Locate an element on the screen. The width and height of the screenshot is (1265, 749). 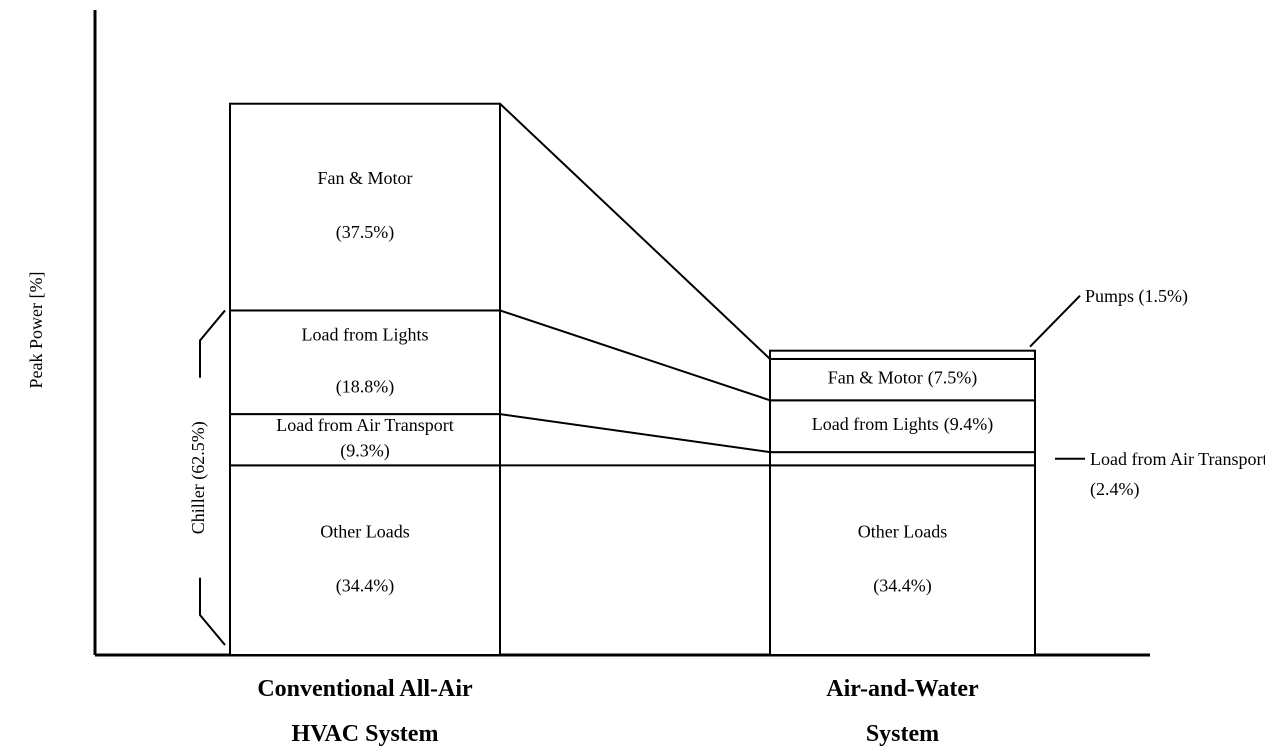
segment-value-label: (1.5%) is located at coordinates (1163, 295).